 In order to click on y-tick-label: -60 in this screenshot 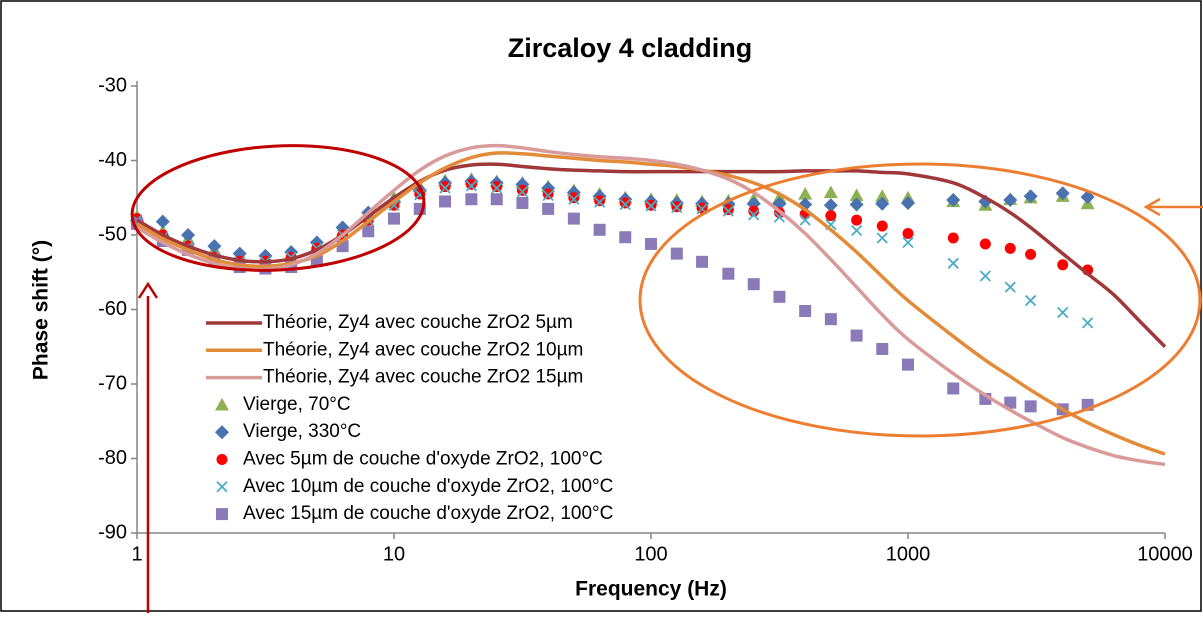, I will do `click(112, 309)`.